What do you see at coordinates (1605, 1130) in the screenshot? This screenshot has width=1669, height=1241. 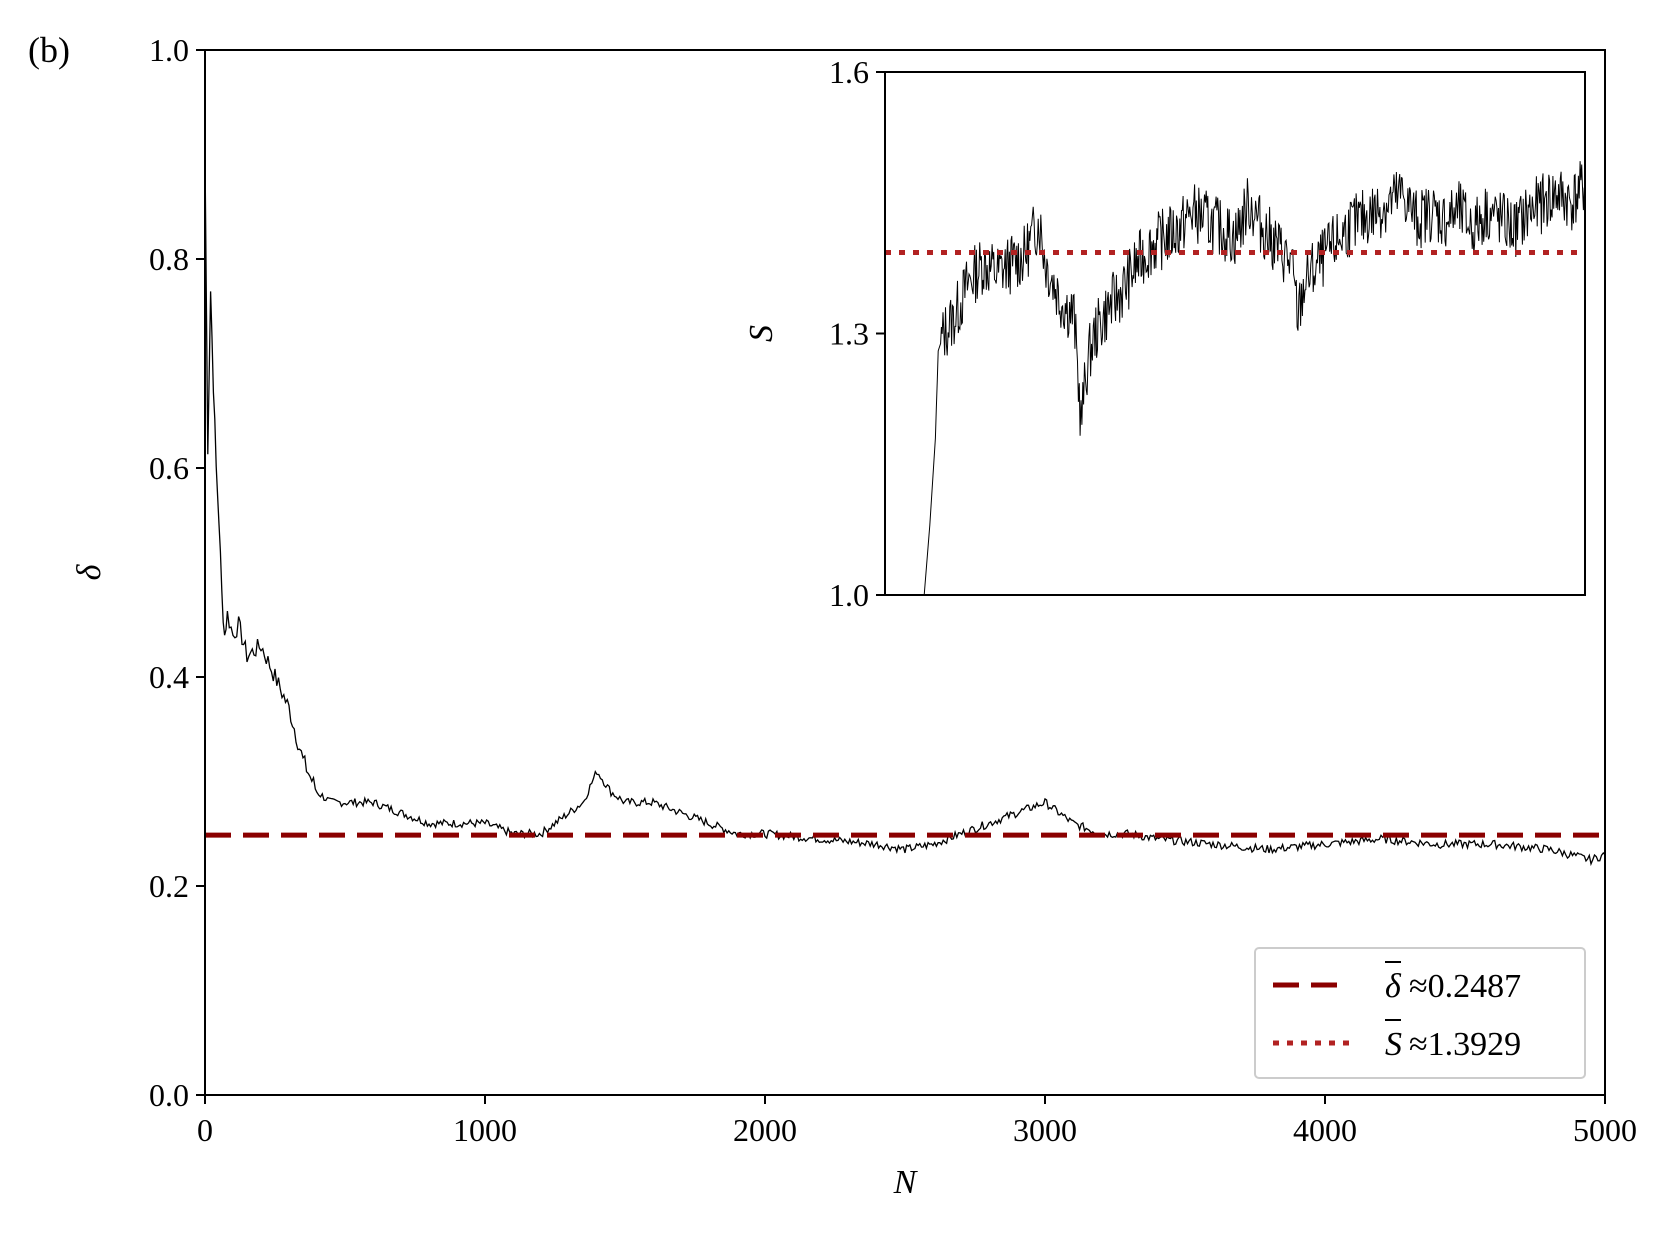 I see `x-tick-label: 5000` at bounding box center [1605, 1130].